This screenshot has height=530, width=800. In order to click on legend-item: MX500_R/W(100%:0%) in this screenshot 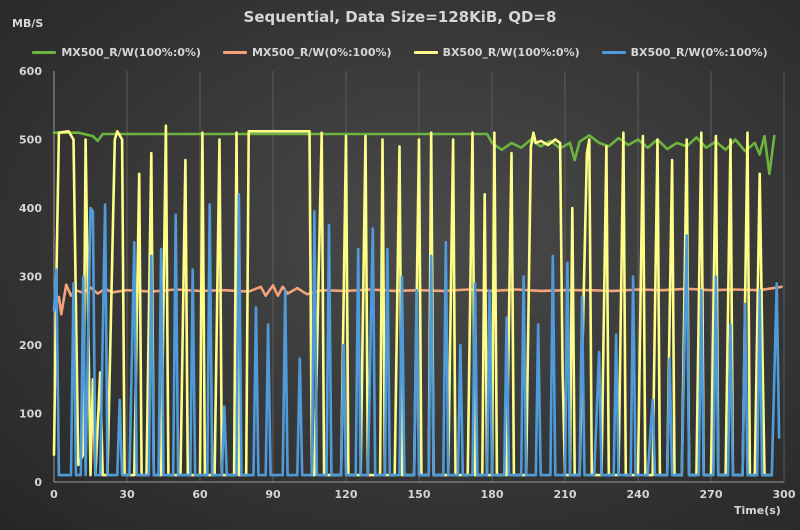, I will do `click(116, 52)`.